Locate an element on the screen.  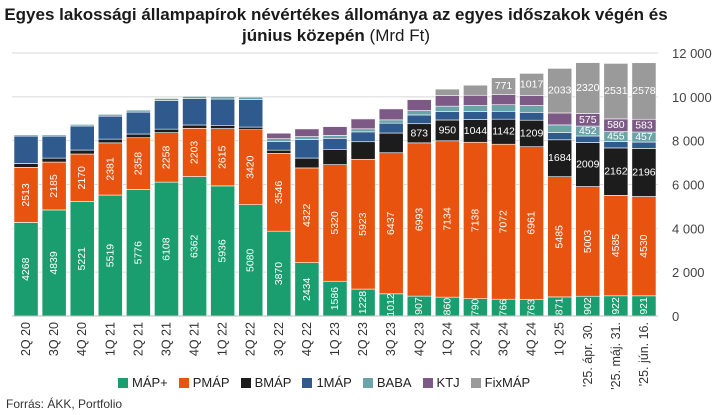
data-label: 2615 is located at coordinates (223, 157).